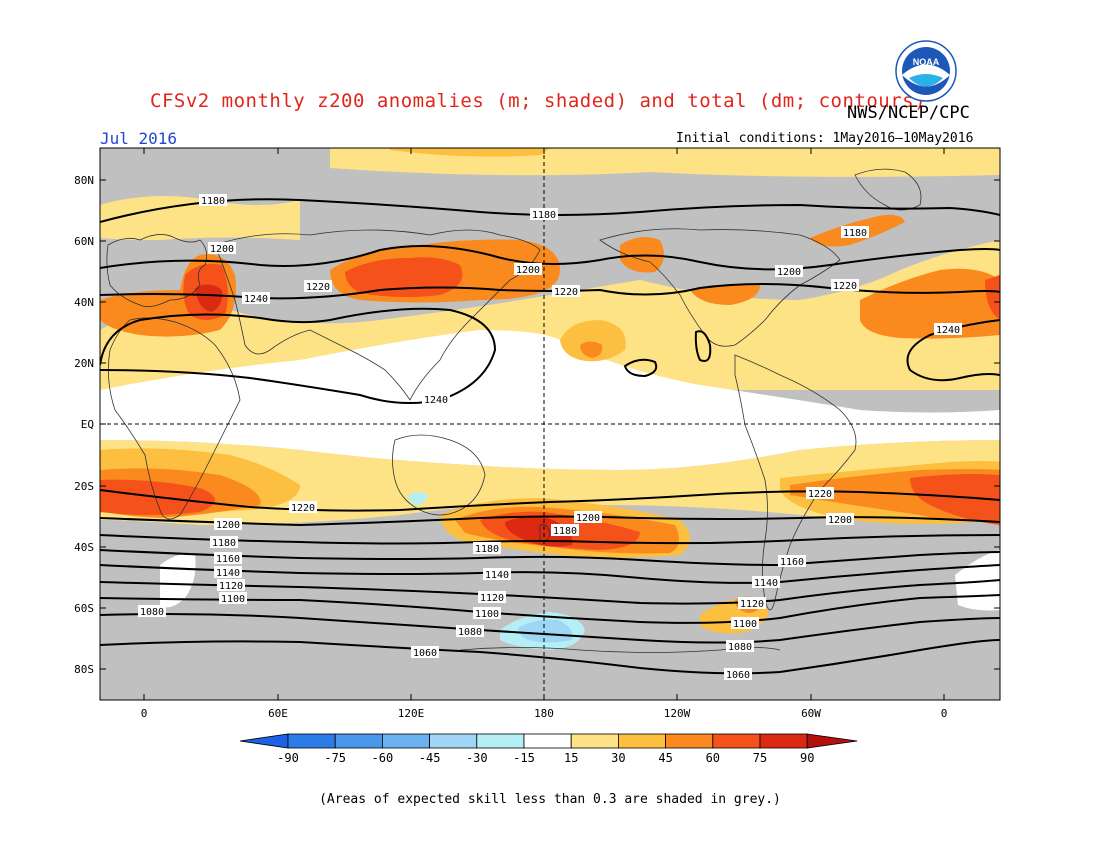  I want to click on latitude-label: EQ, so click(87, 424).